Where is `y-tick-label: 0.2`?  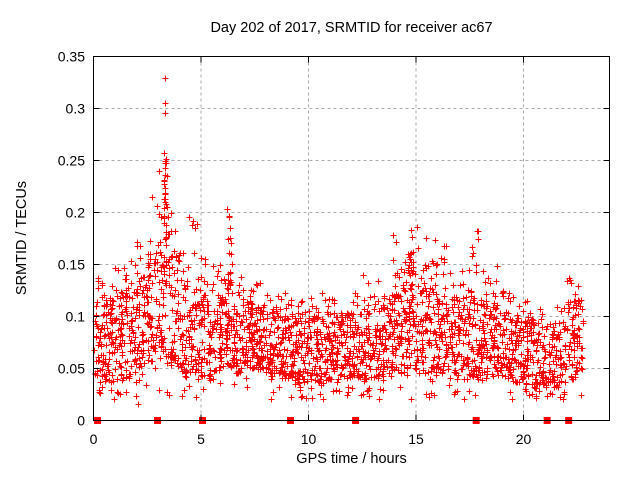
y-tick-label: 0.2 is located at coordinates (76, 213).